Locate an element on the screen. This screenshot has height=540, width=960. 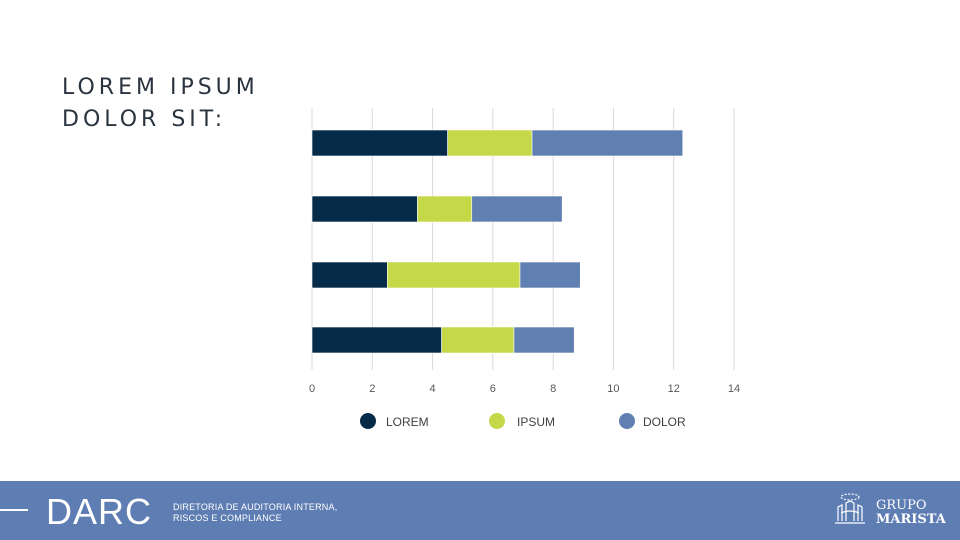
x-tick-label: 8 is located at coordinates (553, 389).